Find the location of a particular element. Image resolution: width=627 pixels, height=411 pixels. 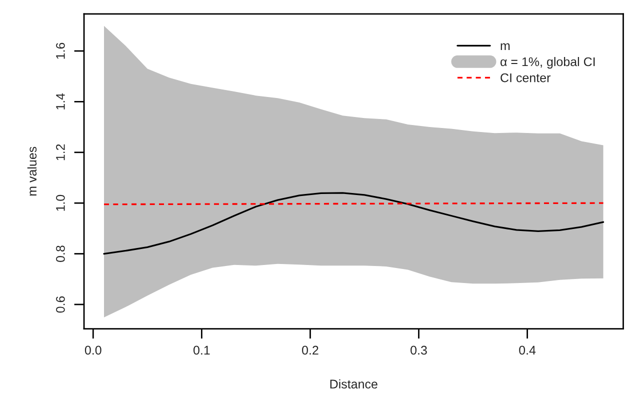

y-tick-label: 0.8 is located at coordinates (60, 254).